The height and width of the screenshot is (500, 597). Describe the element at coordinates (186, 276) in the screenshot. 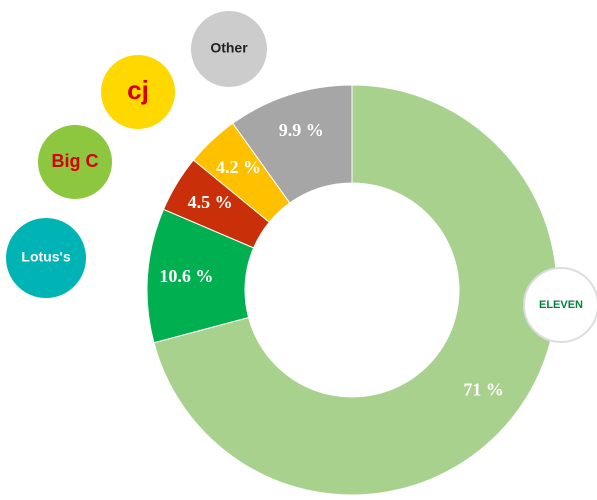

I see `value-label: 10.6 %` at that location.